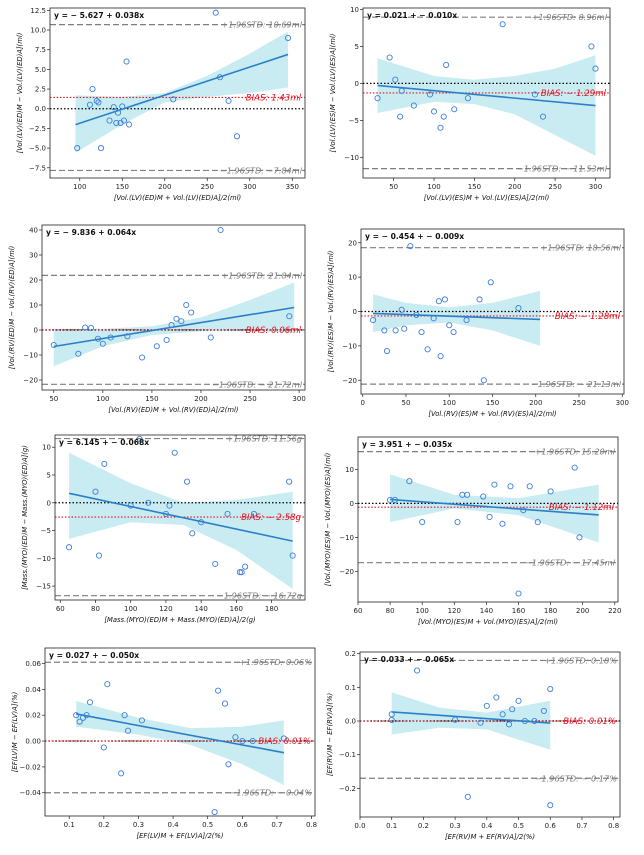 The image size is (644, 855). Describe the element at coordinates (562, 169) in the screenshot. I see `lower-limit-label: −1.96STD: − 11.53ml` at that location.